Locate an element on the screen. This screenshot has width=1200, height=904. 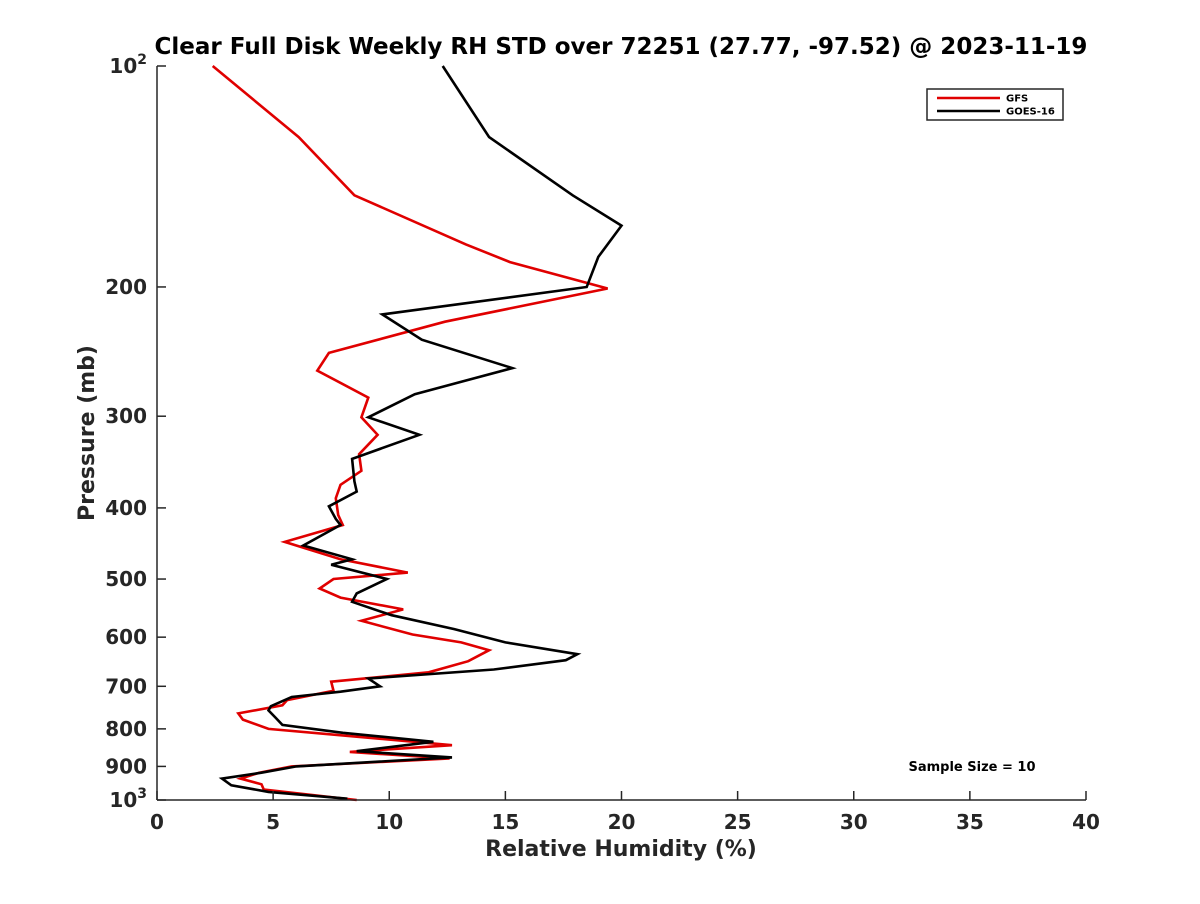
x-axis-ticks: 0 5 10 15 20 25 30 35 40 is located at coordinates (625, 812).